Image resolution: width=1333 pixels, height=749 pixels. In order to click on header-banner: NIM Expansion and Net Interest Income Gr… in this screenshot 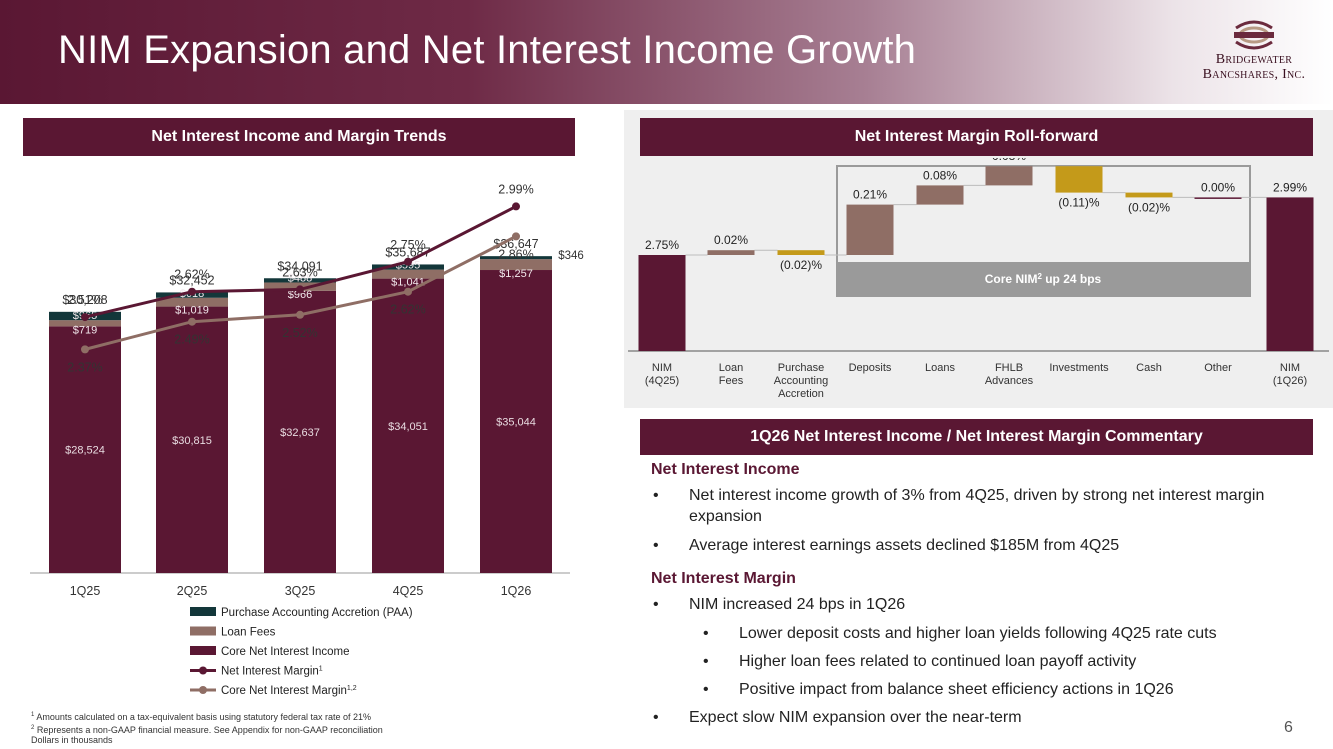, I will do `click(666, 52)`.